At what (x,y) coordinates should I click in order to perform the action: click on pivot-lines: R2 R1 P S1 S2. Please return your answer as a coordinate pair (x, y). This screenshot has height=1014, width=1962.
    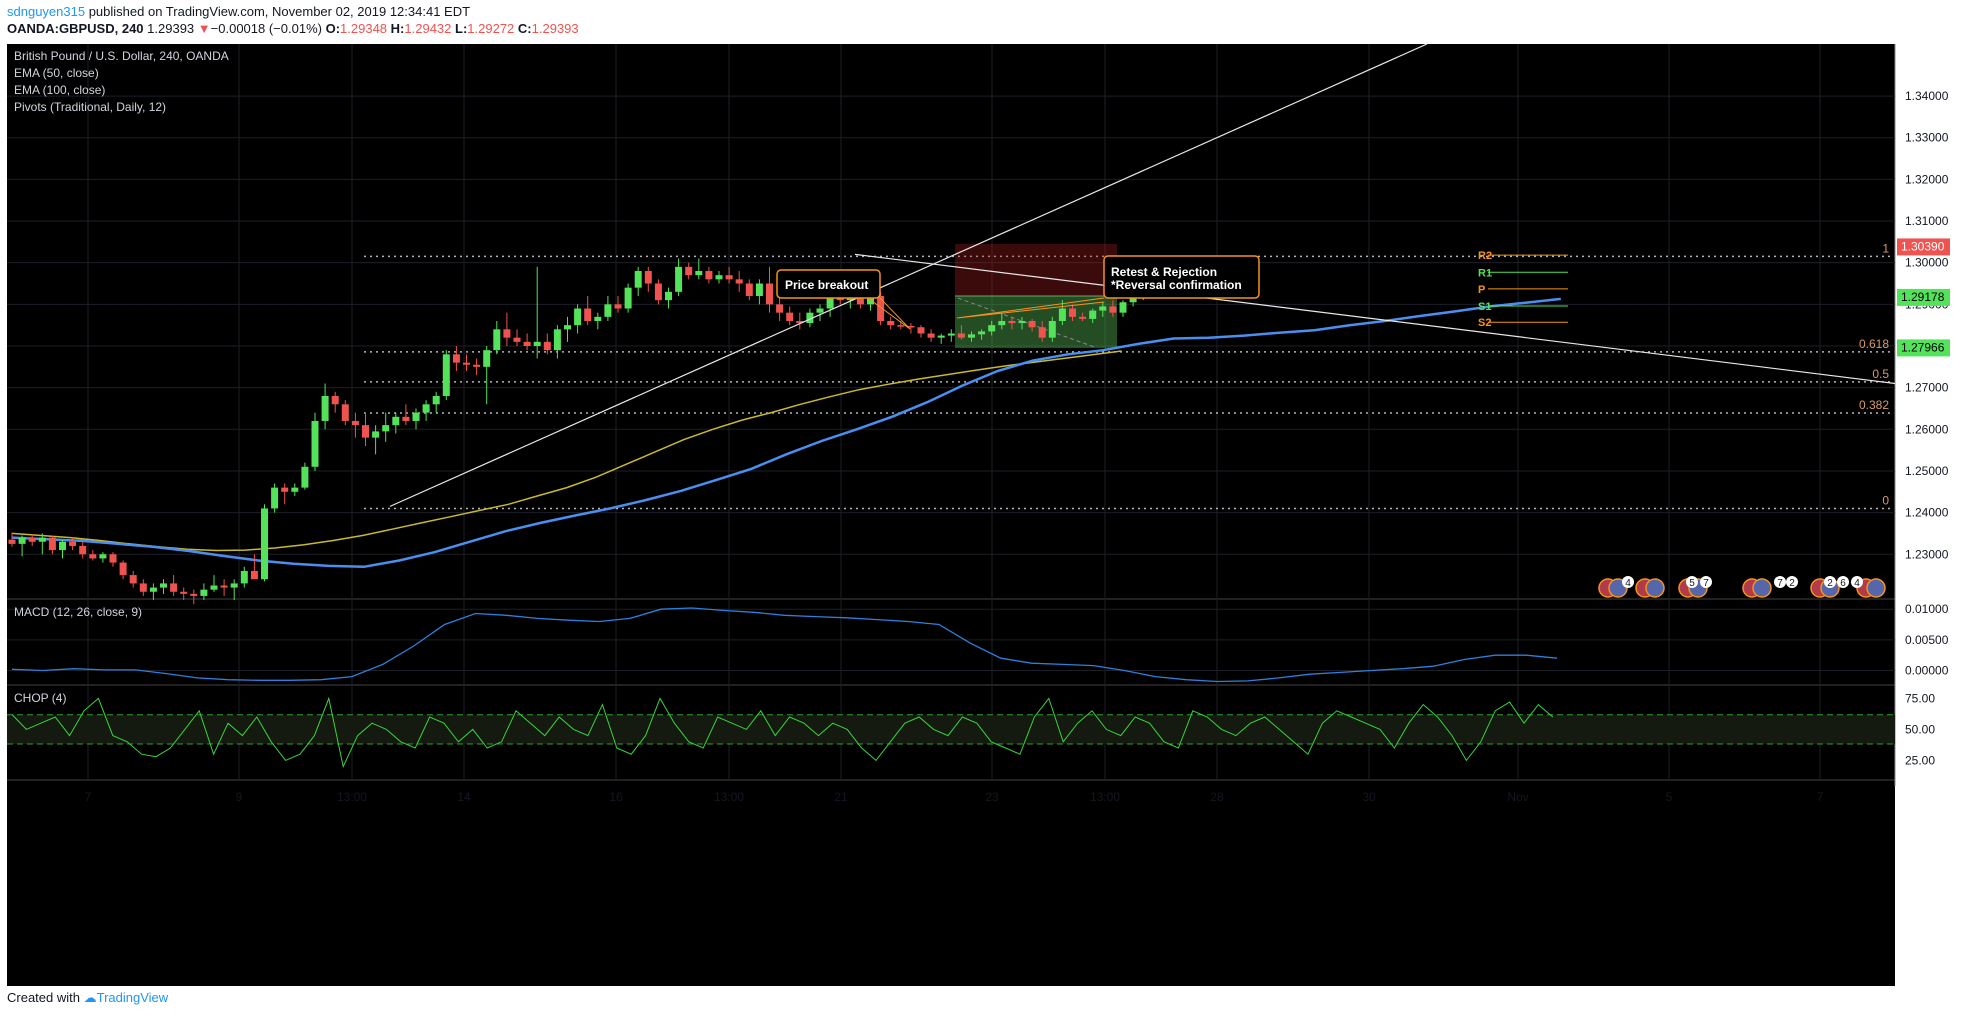
    Looking at the image, I should click on (1523, 289).